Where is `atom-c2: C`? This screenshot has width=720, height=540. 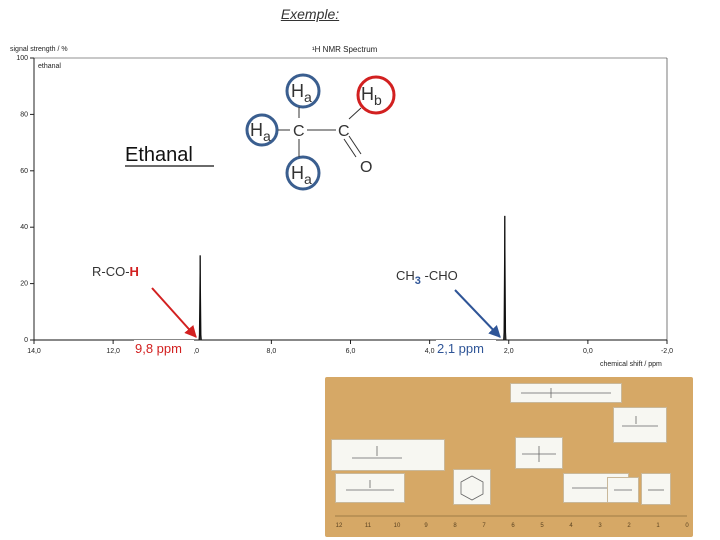
atom-c2: C is located at coordinates (344, 131).